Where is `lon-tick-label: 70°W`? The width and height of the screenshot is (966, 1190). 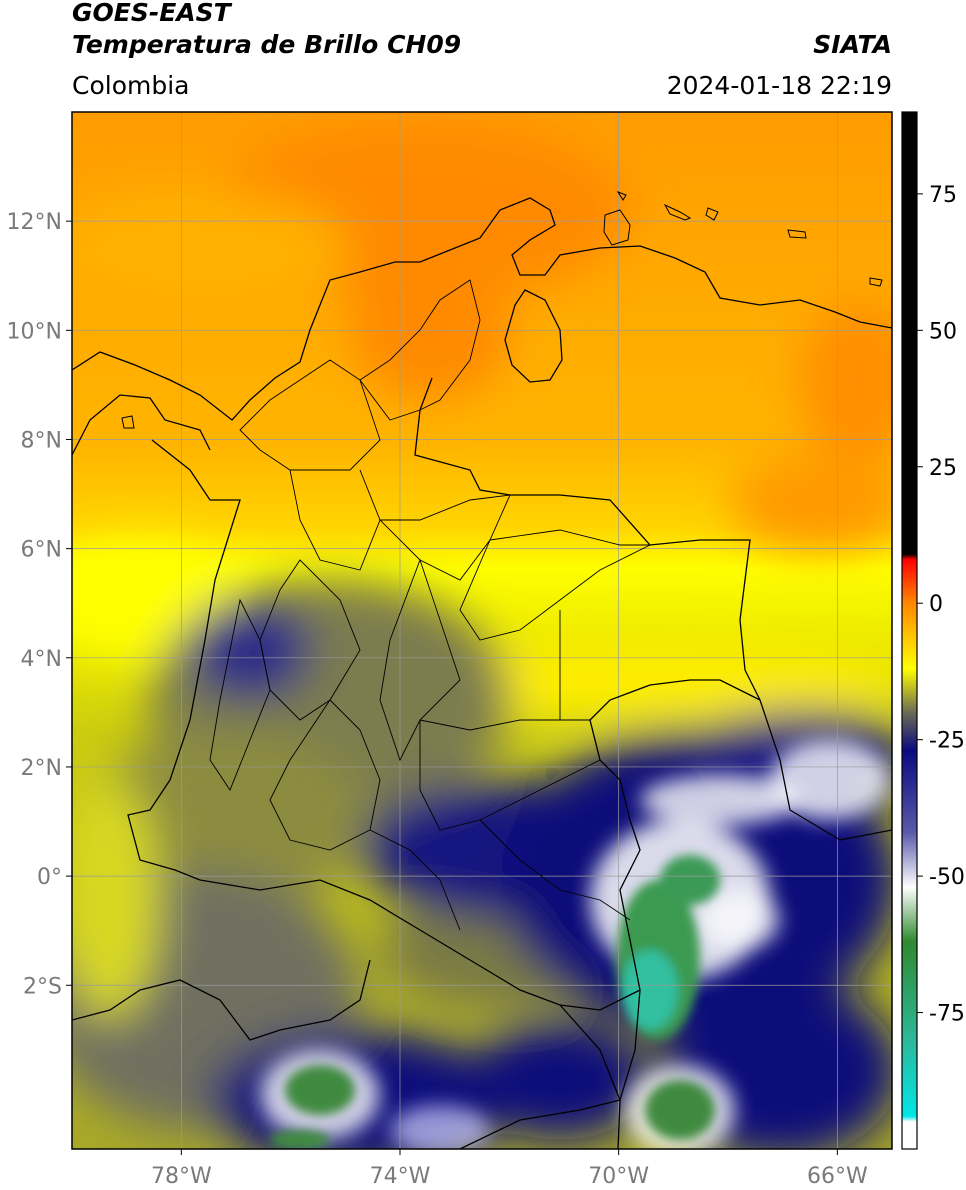 lon-tick-label: 70°W is located at coordinates (618, 1176).